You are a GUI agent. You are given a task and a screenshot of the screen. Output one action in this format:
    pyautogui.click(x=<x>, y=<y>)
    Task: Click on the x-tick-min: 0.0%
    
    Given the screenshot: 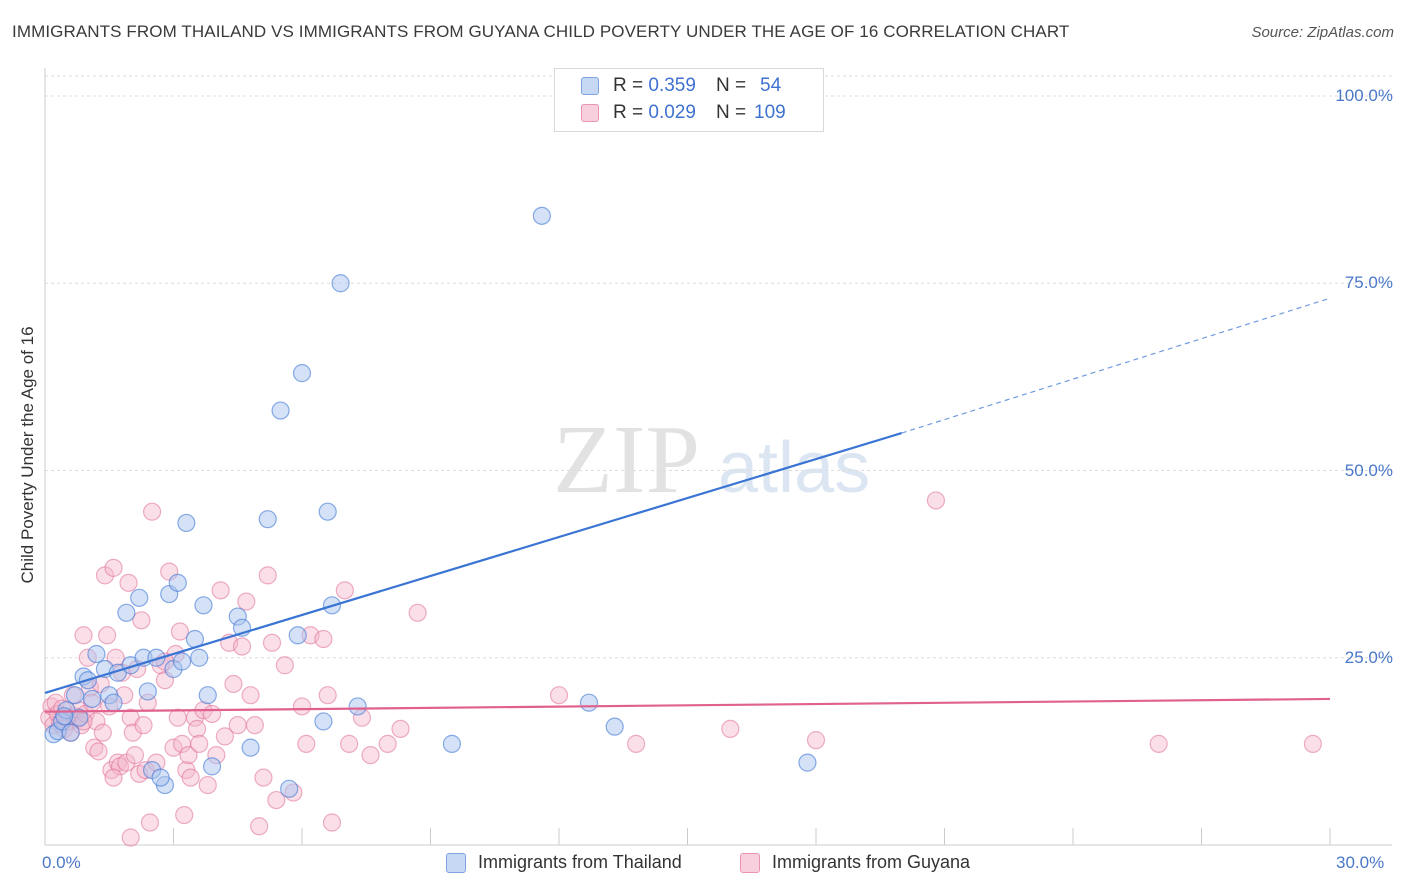 What is the action you would take?
    pyautogui.click(x=61, y=862)
    